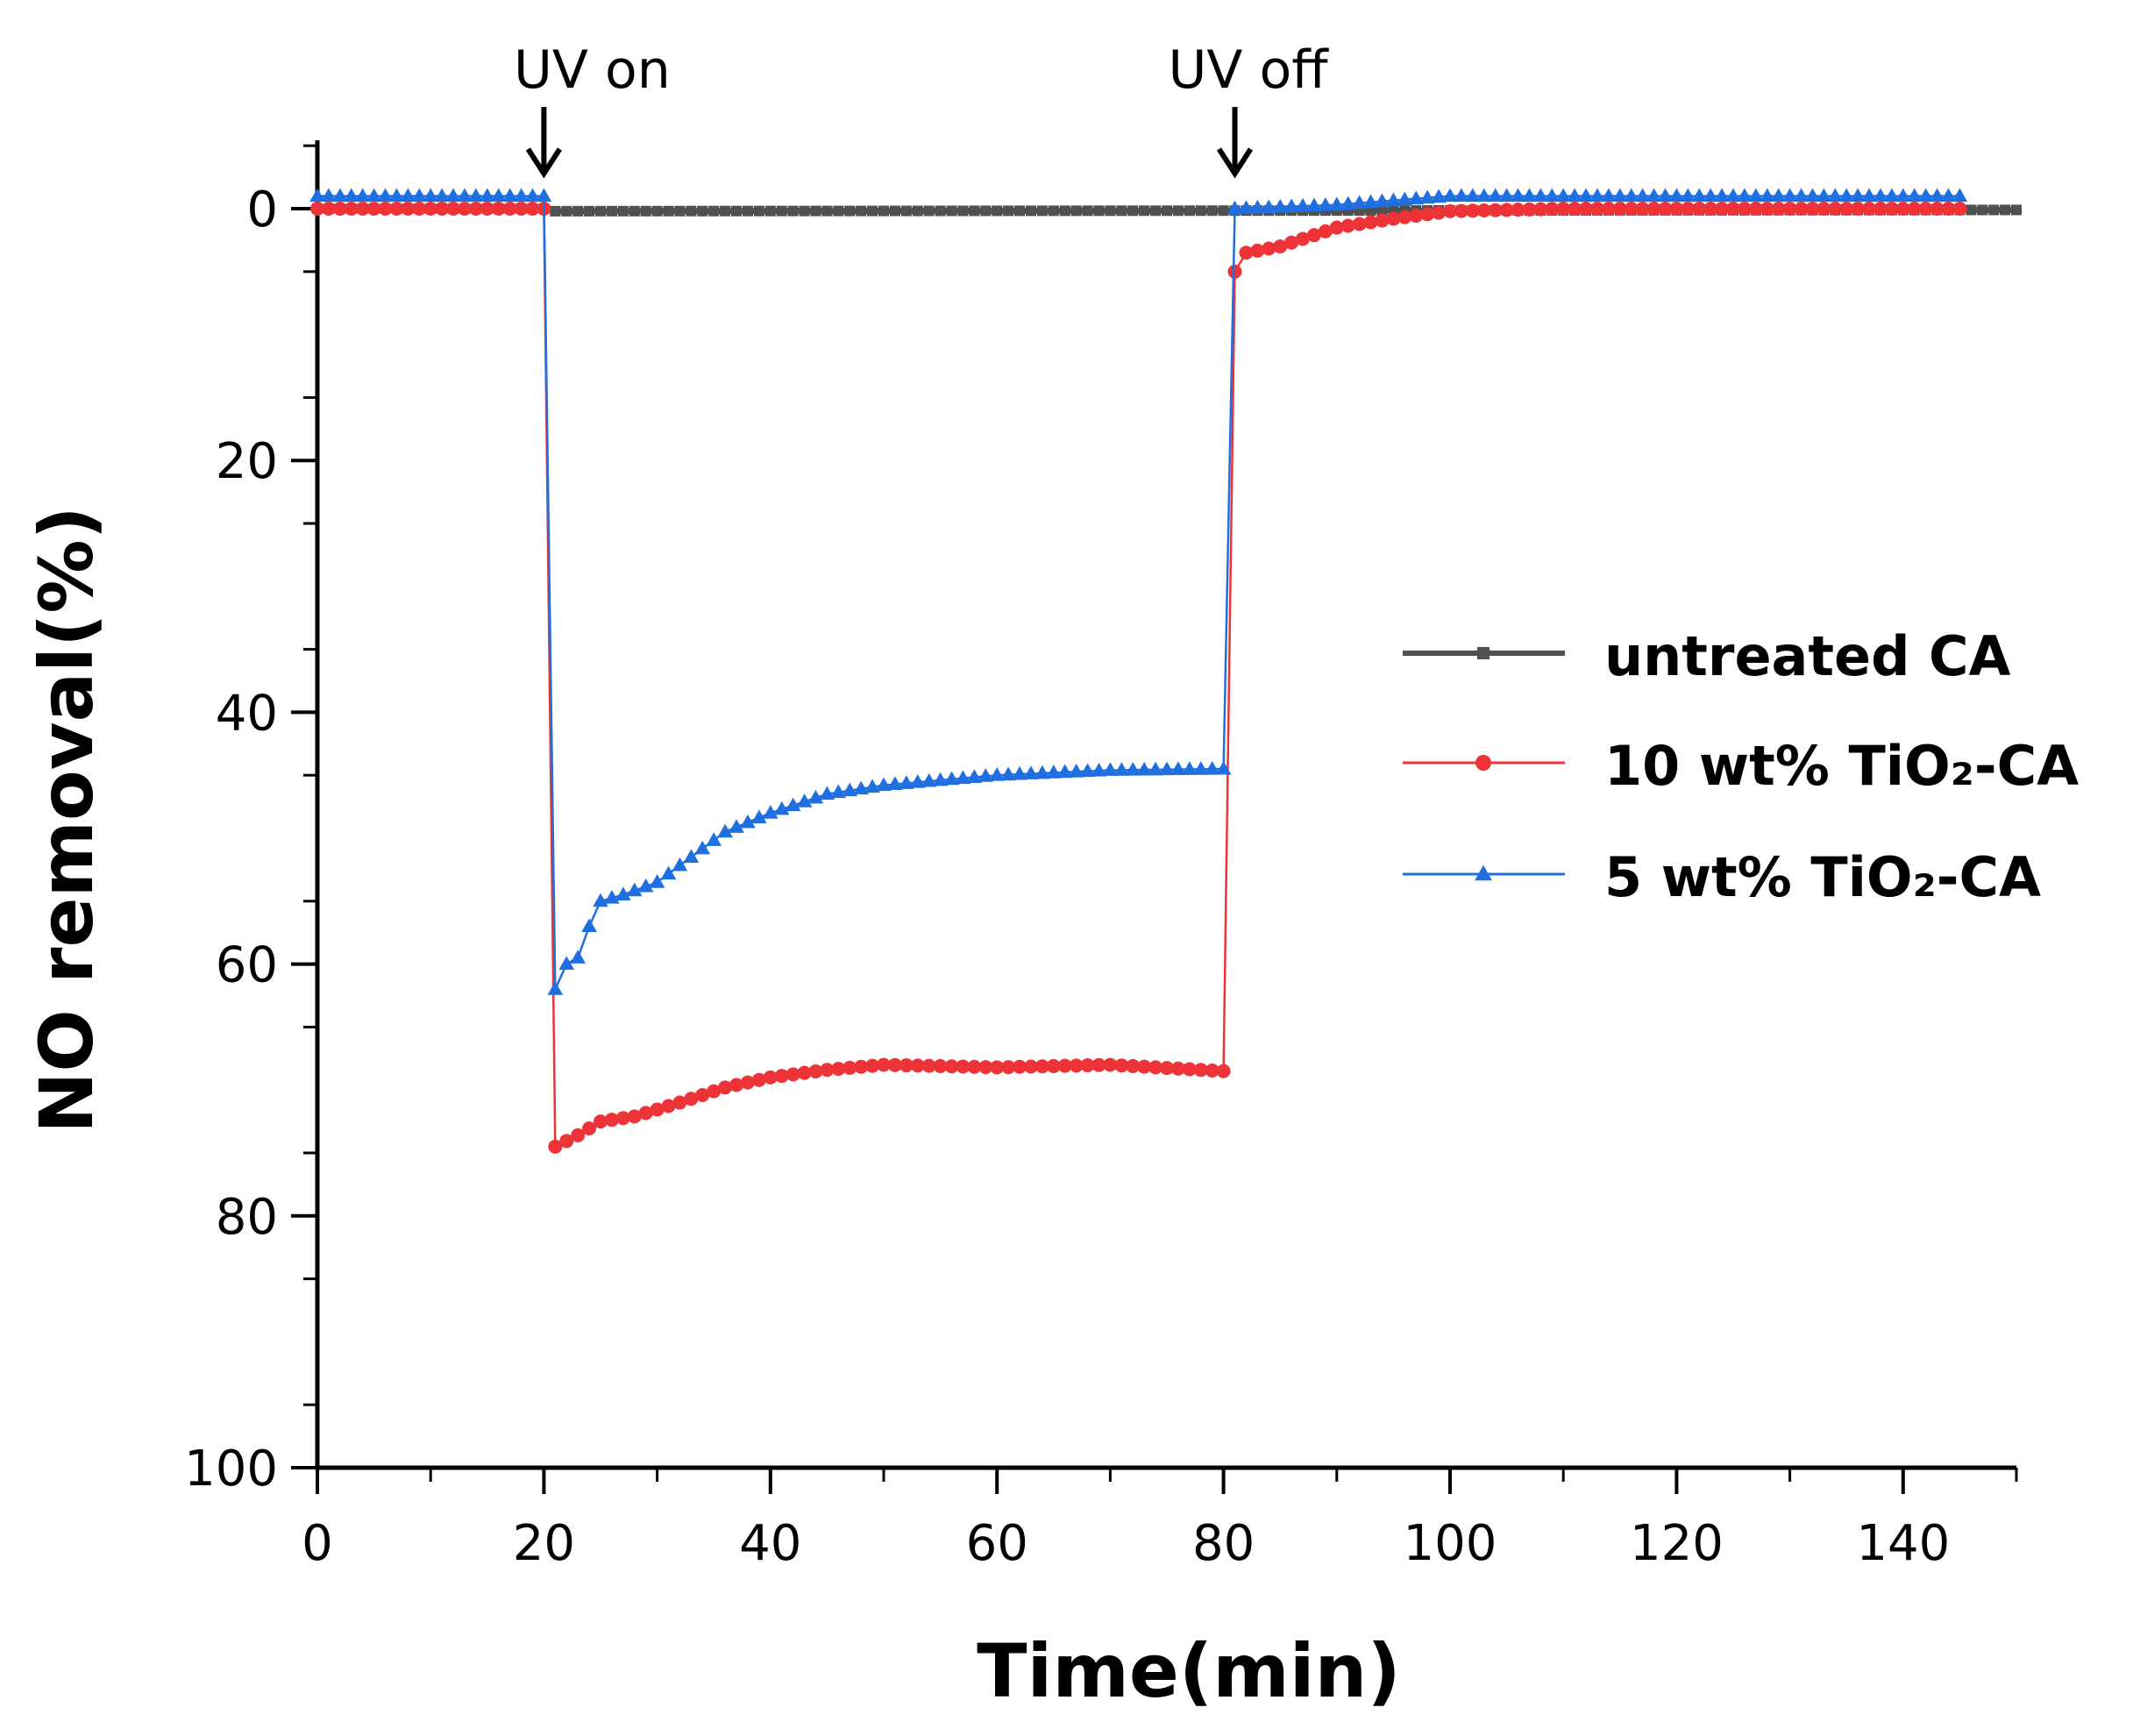 This screenshot has height=1736, width=2133. What do you see at coordinates (247, 1217) in the screenshot?
I see `y-tick-label: 80` at bounding box center [247, 1217].